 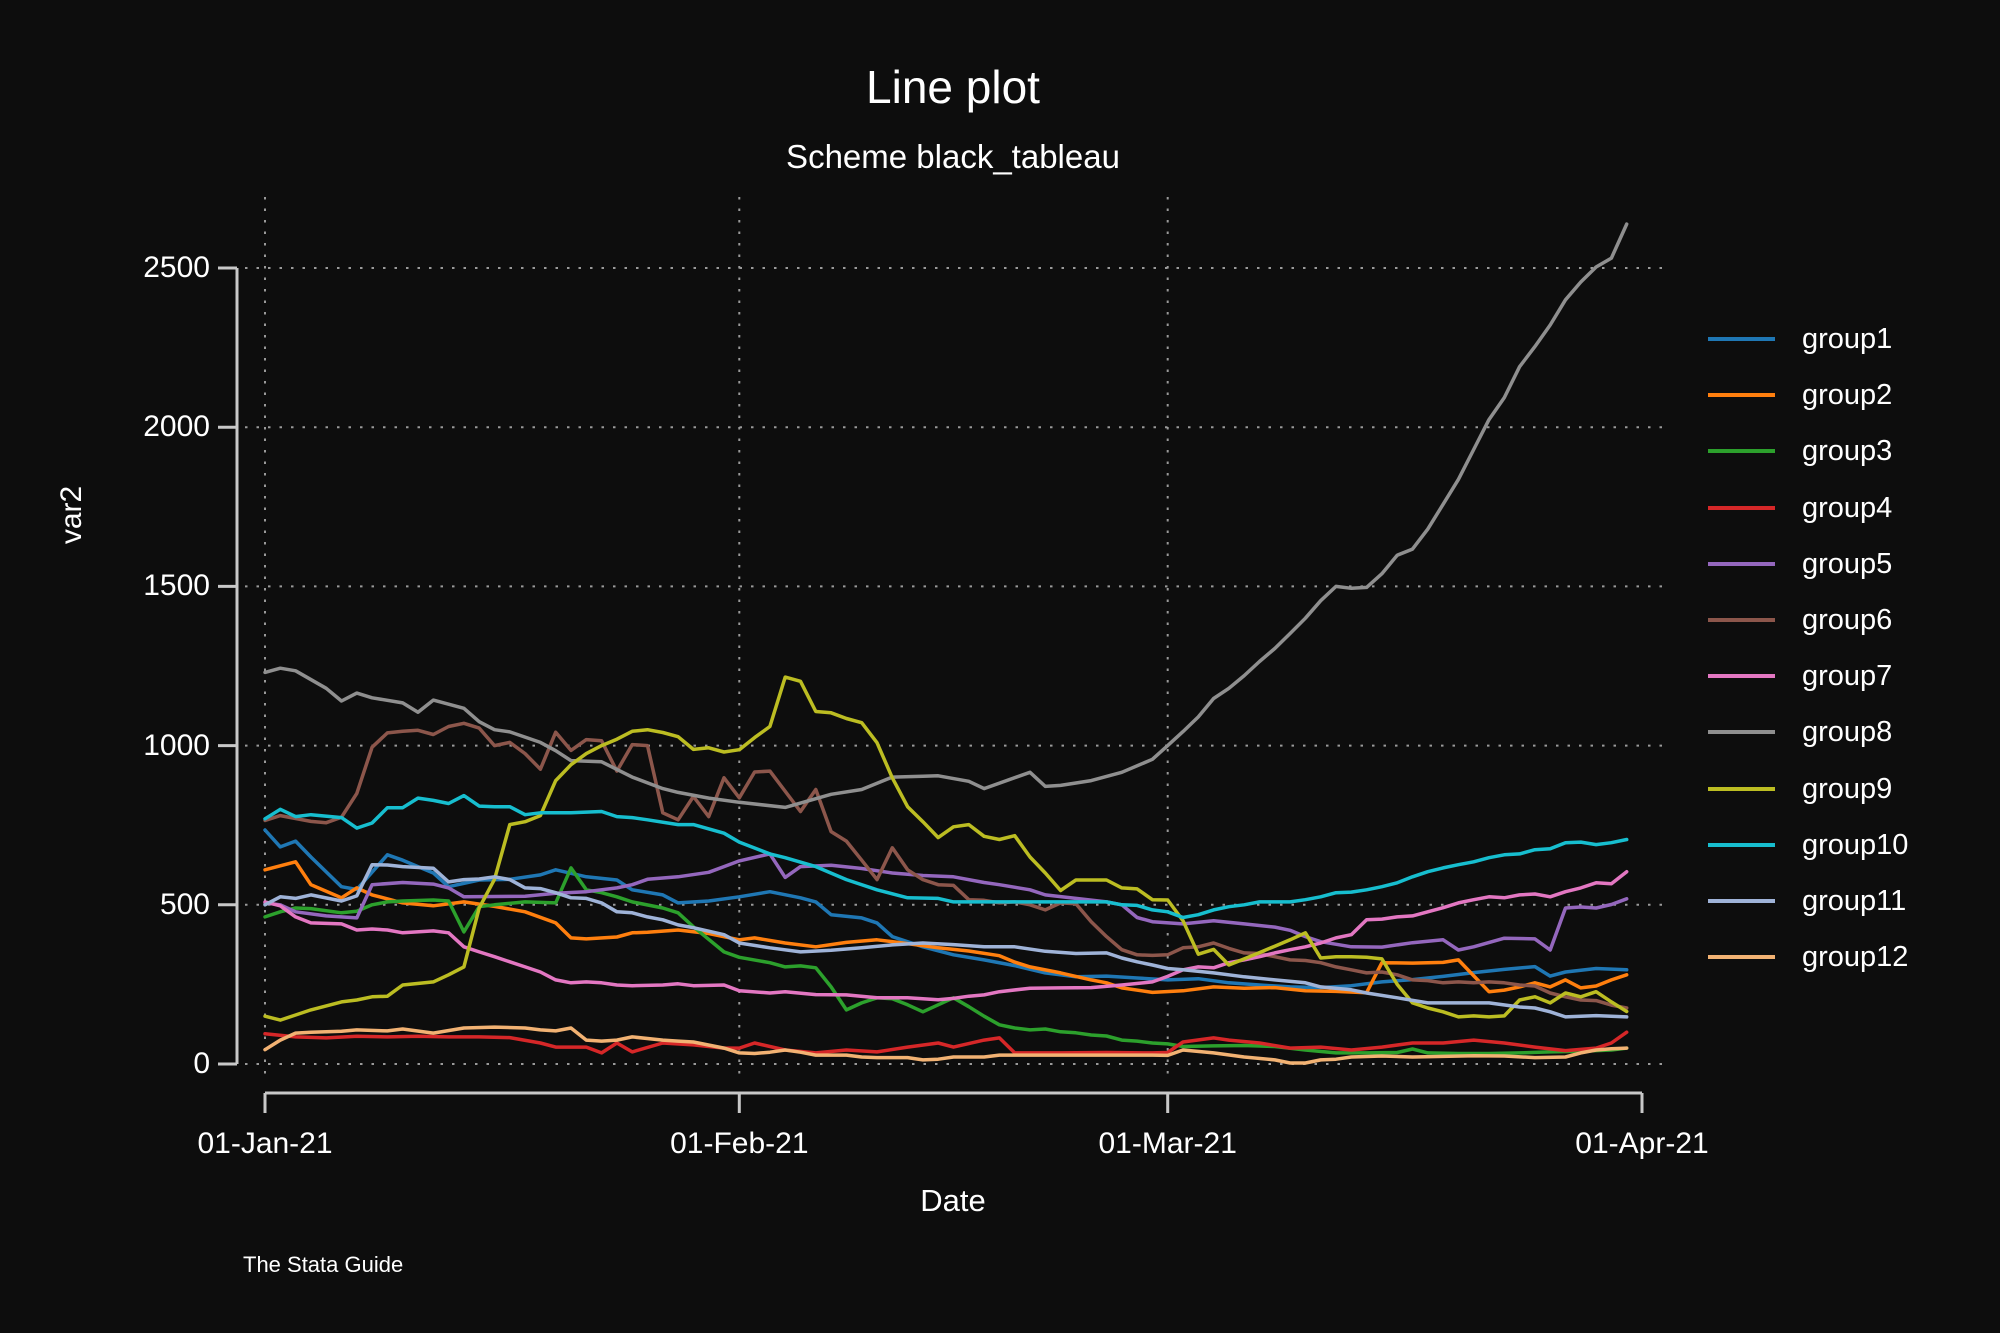 I want to click on legend-label-group12: group12, so click(x=1855, y=957).